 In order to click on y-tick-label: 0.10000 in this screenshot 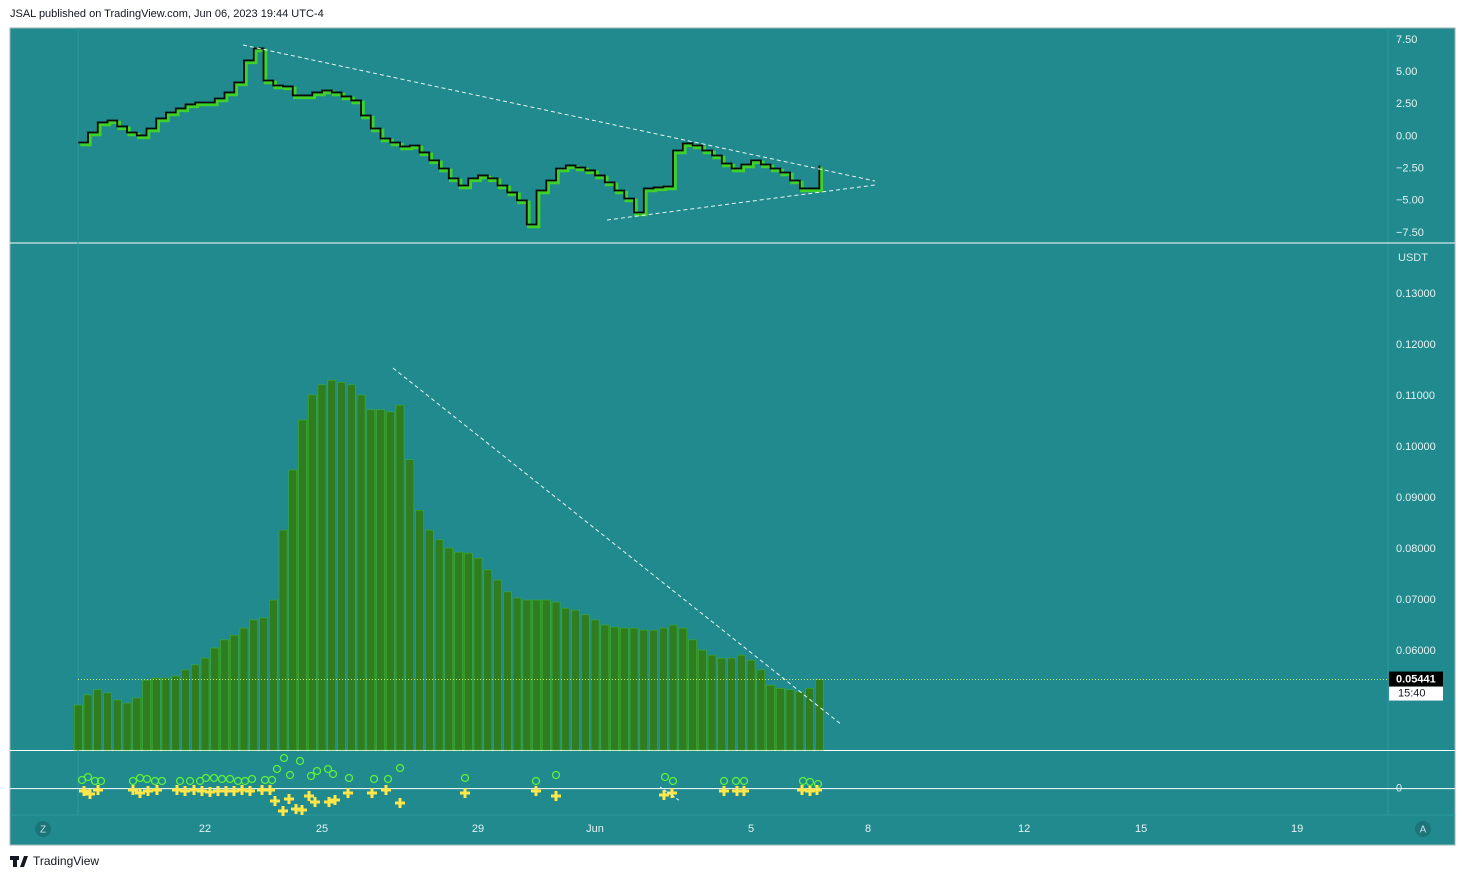, I will do `click(1416, 447)`.